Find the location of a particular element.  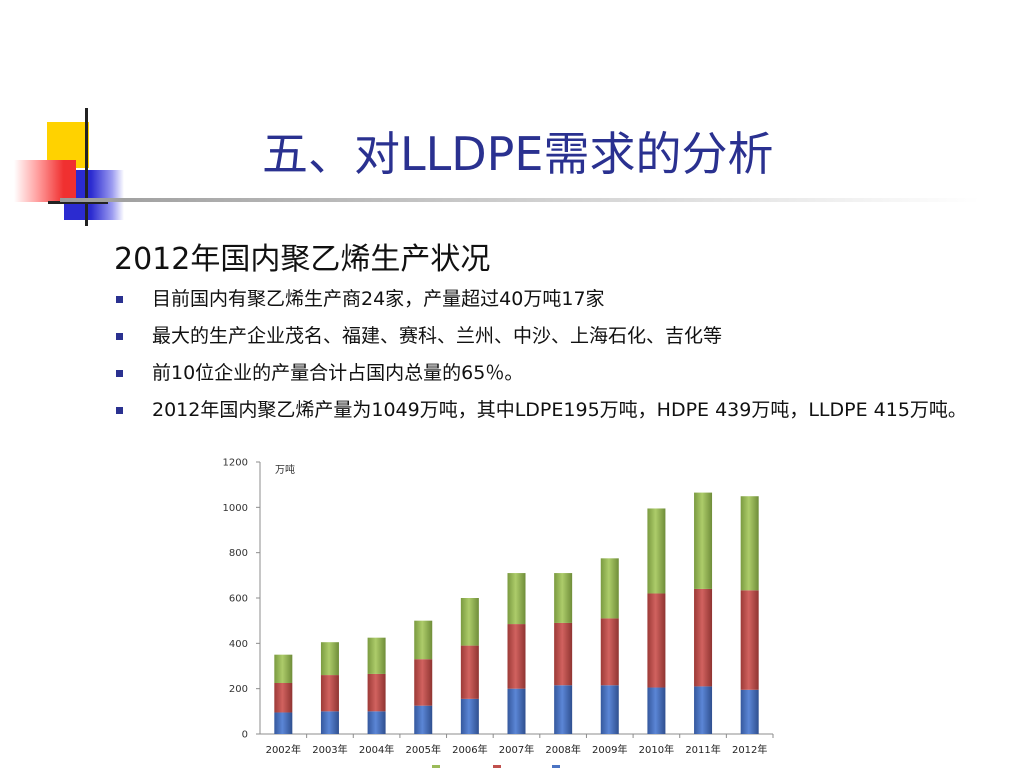

x-tick-label: 2009年 is located at coordinates (609, 749).